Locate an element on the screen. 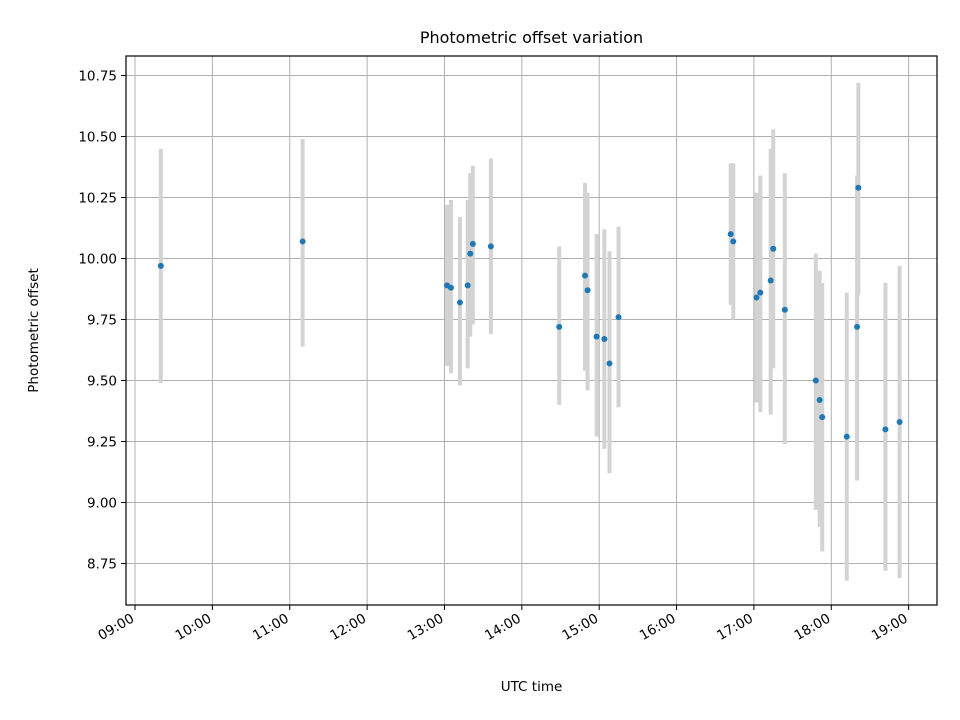  y-axis-ticks: 8.75 9.00 9.25 9.50 9.75 10.00 10.25 10.50 10.75 is located at coordinates (102, 321).